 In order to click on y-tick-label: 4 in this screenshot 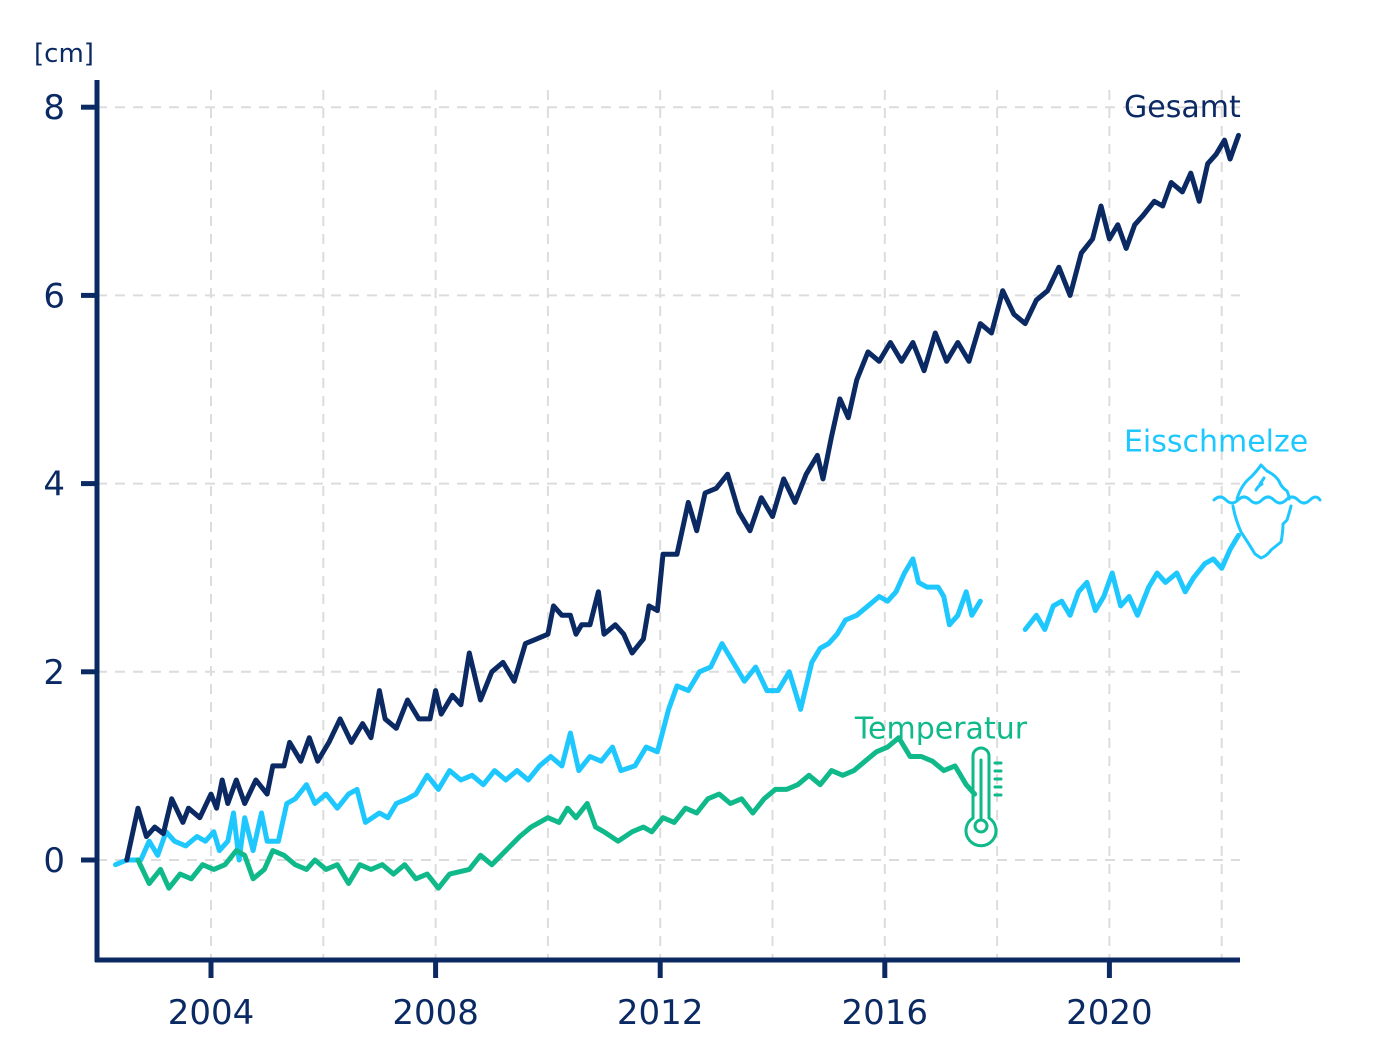, I will do `click(54, 485)`.